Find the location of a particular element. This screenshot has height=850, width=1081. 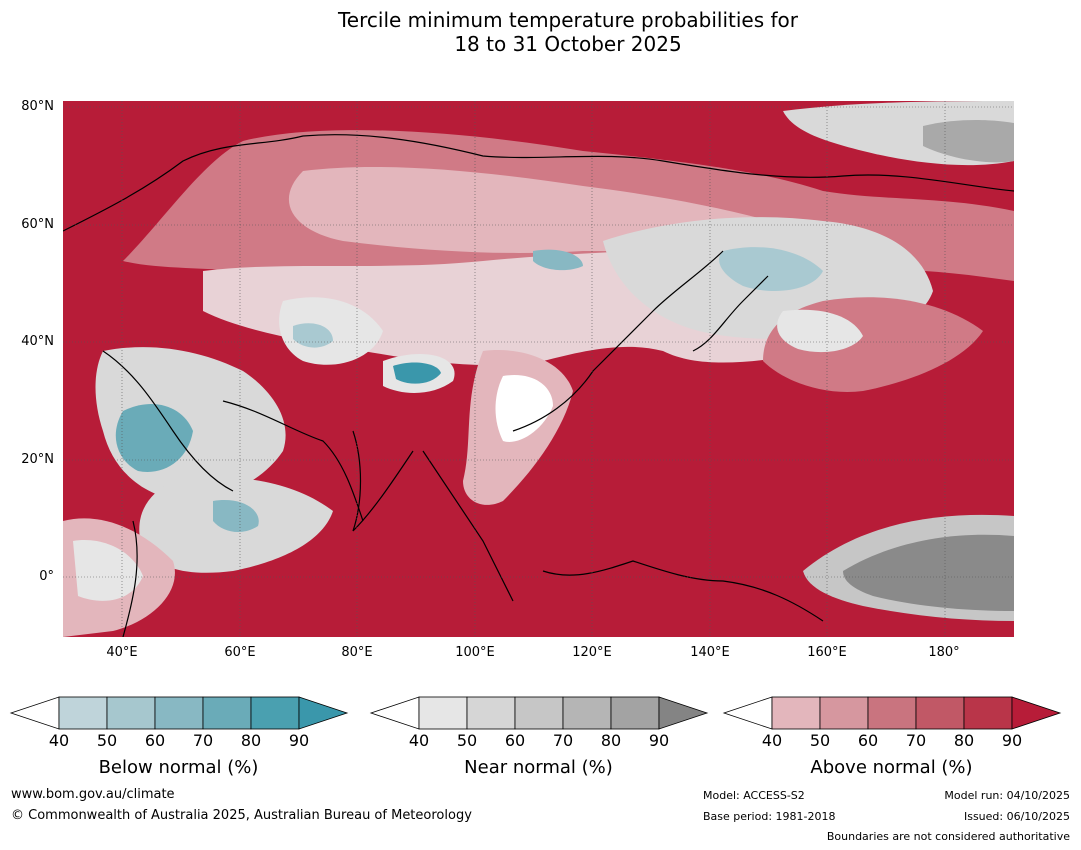

below-normal-region-arabia is located at coordinates (154, 437).